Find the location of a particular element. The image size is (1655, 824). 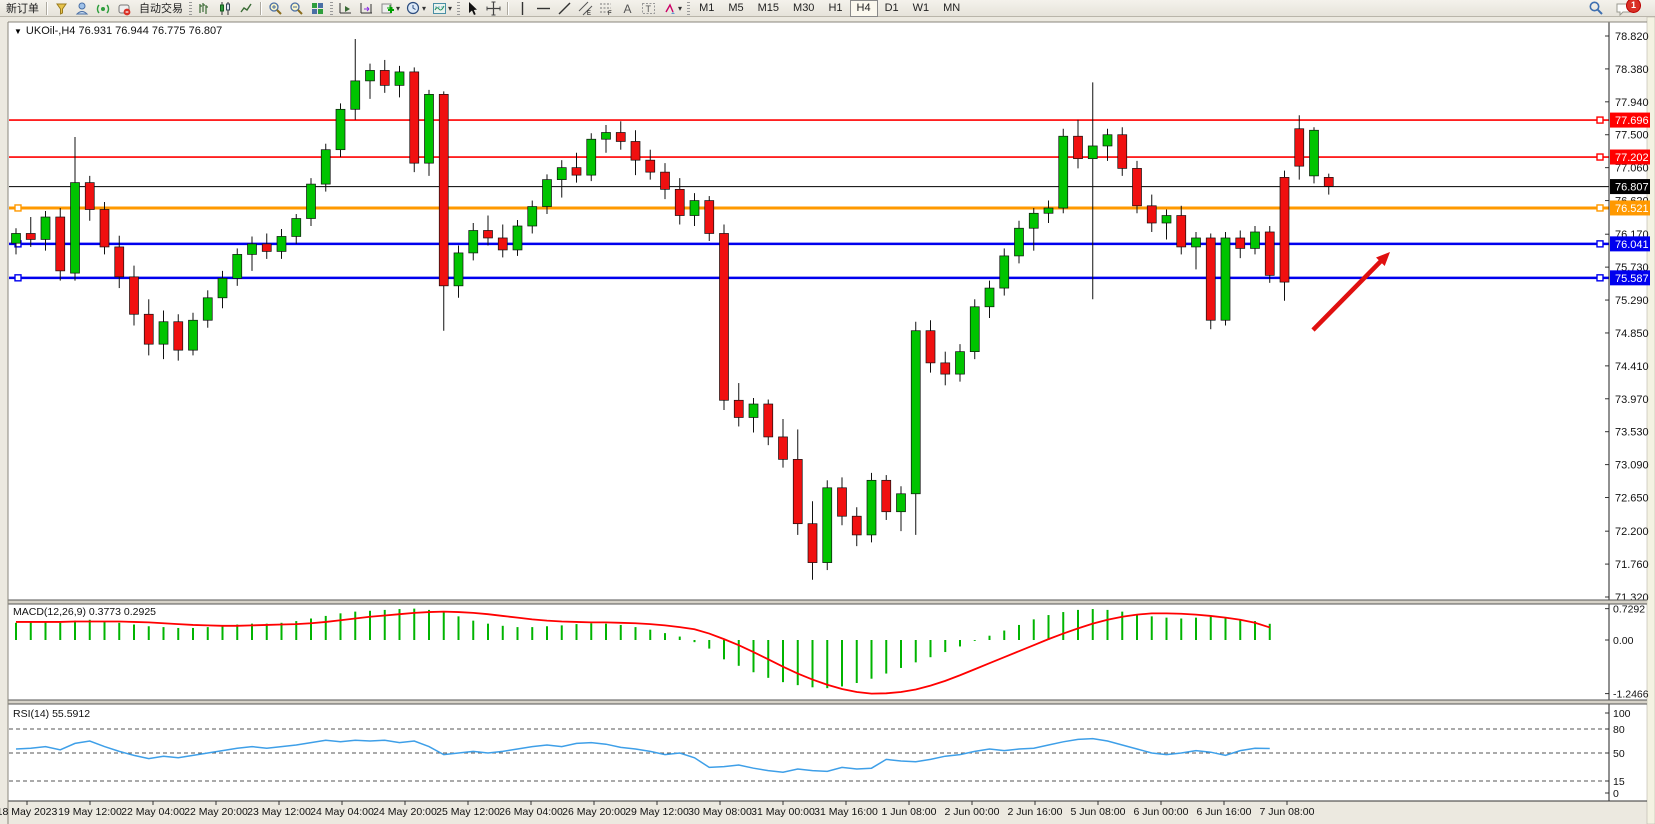

chart-dropdown-icon: ▼ is located at coordinates (18, 31).